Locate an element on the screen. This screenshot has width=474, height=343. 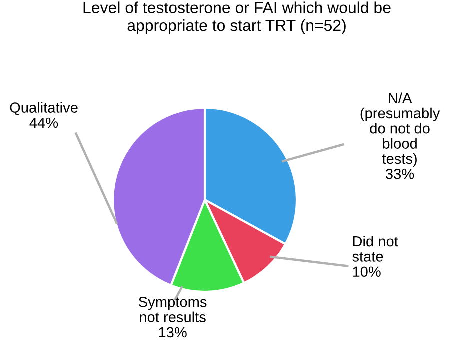
data-label: 13% is located at coordinates (173, 332).